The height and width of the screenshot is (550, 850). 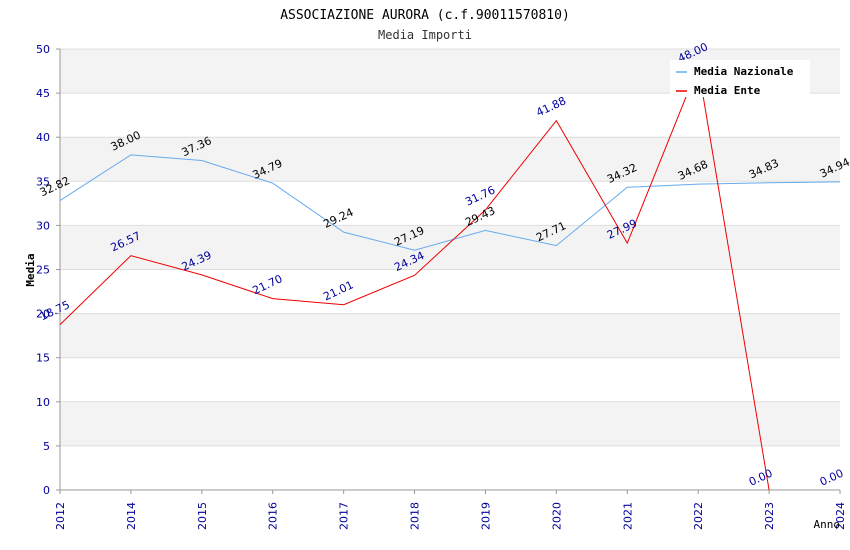 What do you see at coordinates (415, 516) in the screenshot?
I see `x-tick-label: 2018` at bounding box center [415, 516].